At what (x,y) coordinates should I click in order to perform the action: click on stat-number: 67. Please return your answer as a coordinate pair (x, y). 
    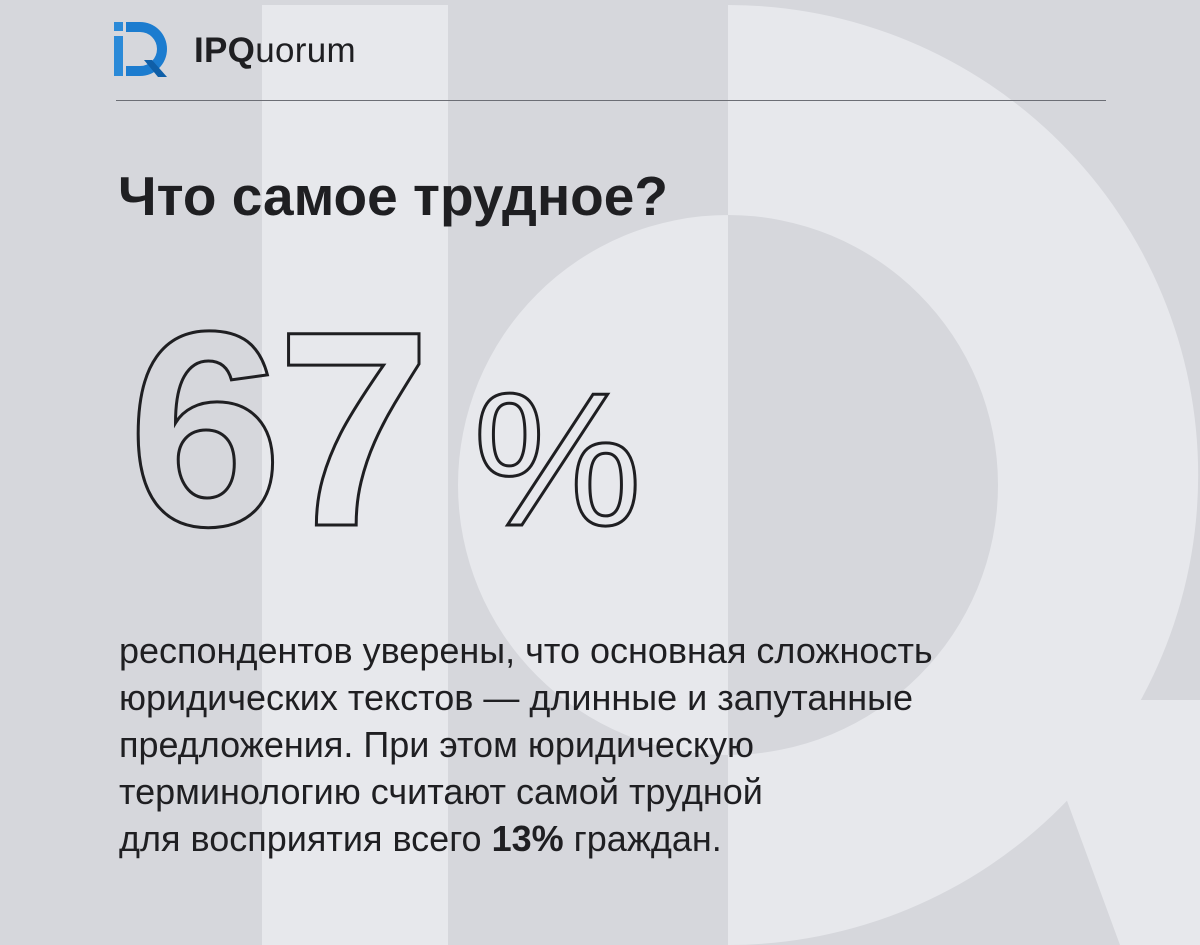
    Looking at the image, I should click on (276, 425).